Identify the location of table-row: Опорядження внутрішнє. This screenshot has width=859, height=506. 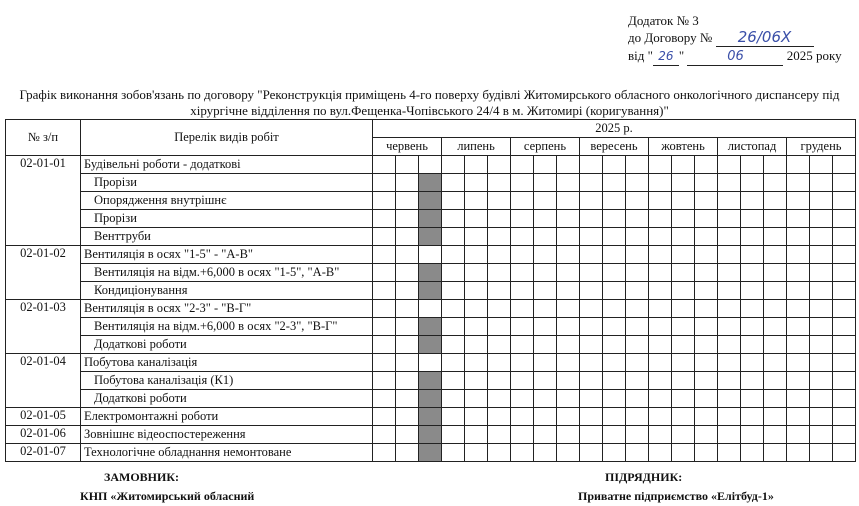
(431, 200).